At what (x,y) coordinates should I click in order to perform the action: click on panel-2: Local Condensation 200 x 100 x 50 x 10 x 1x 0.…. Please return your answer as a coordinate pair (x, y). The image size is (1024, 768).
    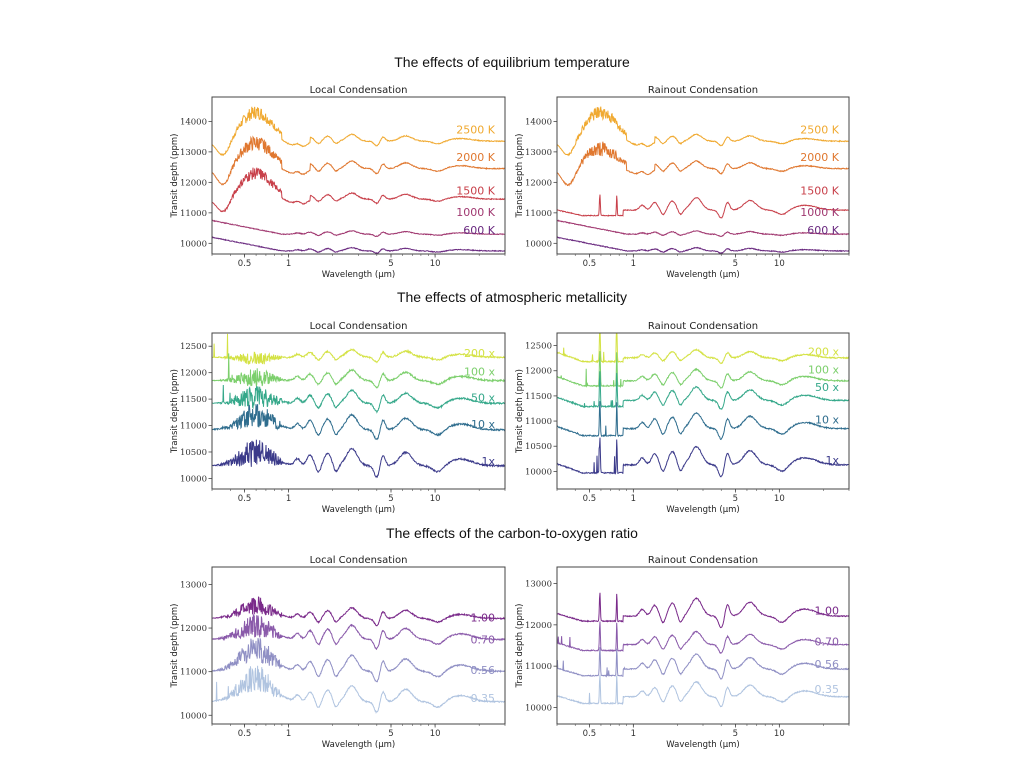
    Looking at the image, I should click on (338, 418).